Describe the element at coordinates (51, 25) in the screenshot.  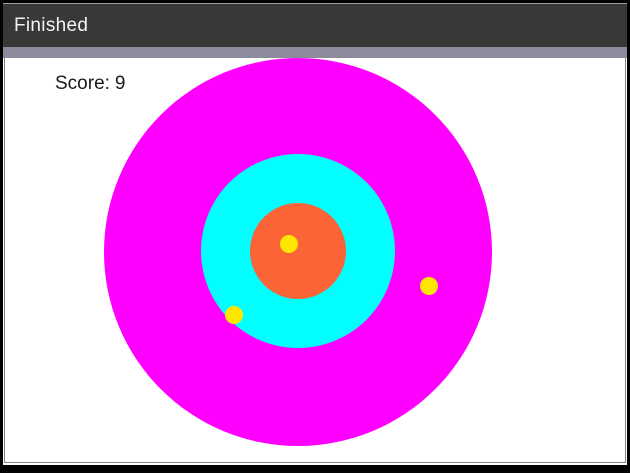
I see `window-title: Finished` at that location.